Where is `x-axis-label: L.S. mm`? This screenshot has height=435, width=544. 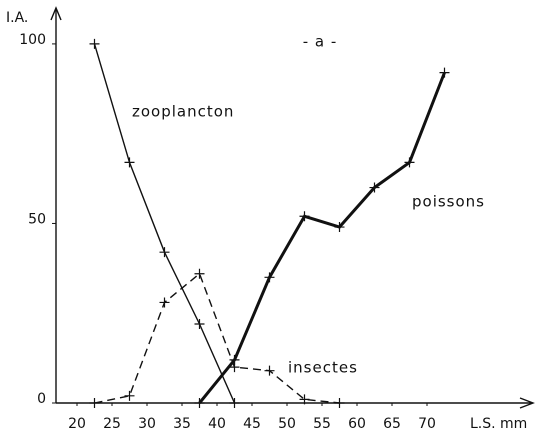
x-axis-label: L.S. mm is located at coordinates (498, 424).